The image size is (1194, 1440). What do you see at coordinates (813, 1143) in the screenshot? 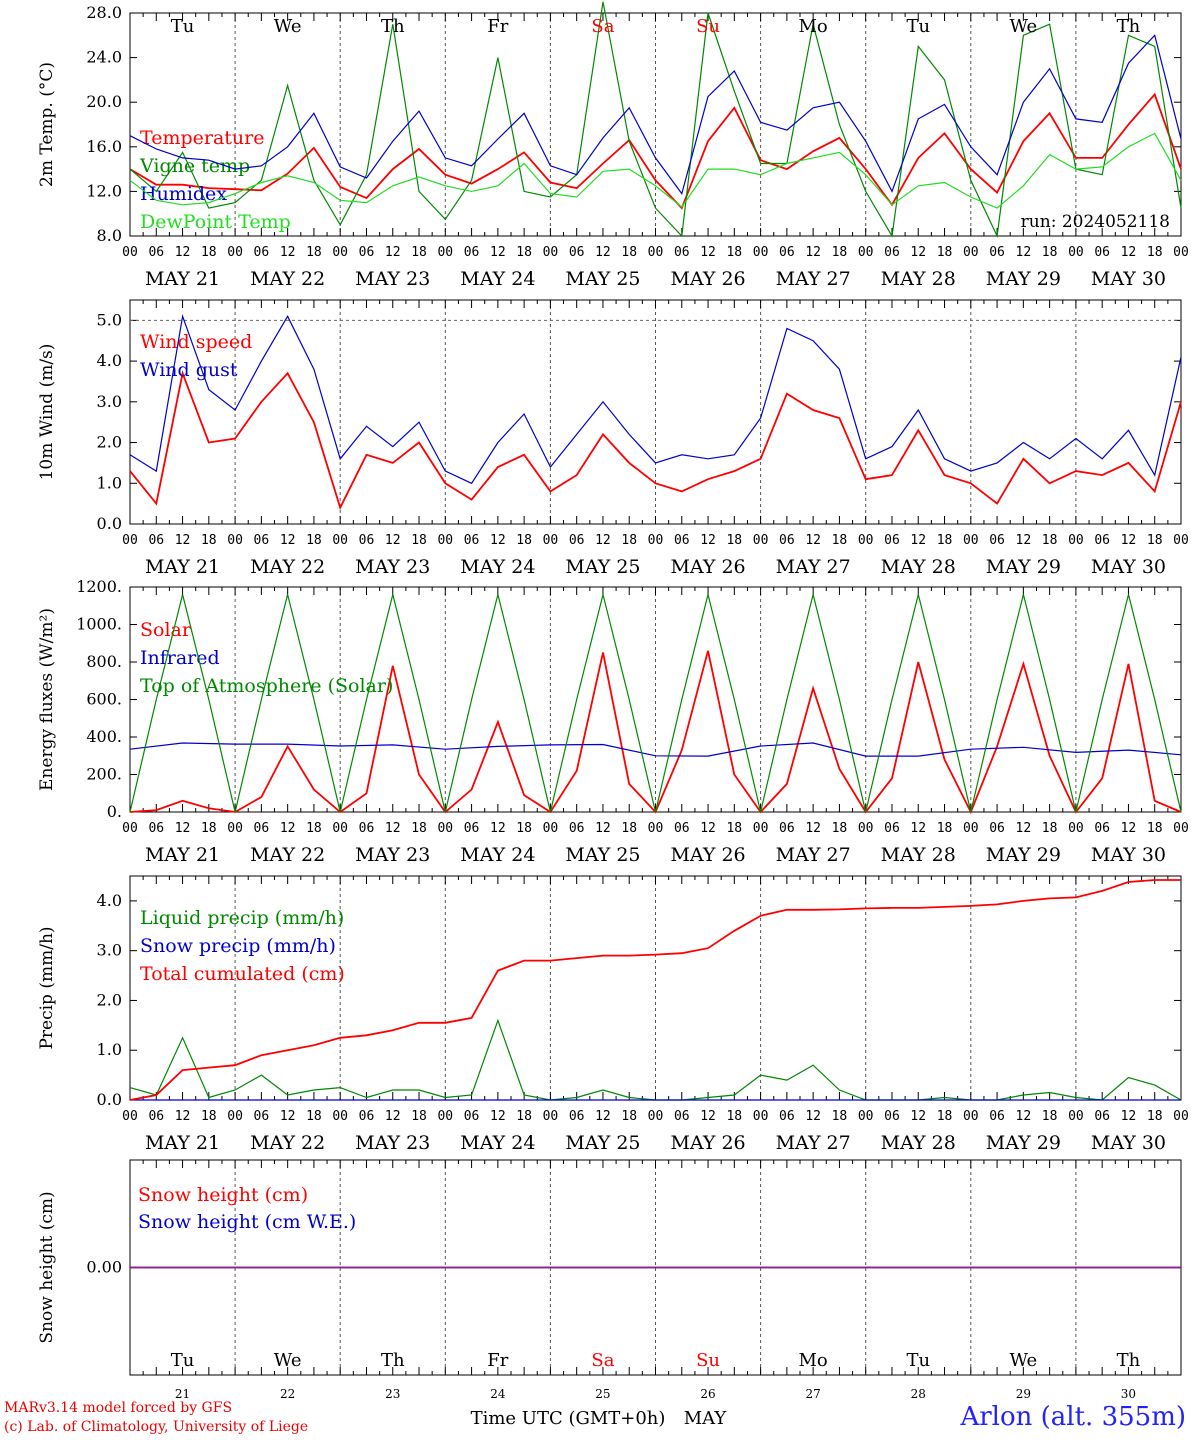
I see `date-label: MAY 27` at bounding box center [813, 1143].